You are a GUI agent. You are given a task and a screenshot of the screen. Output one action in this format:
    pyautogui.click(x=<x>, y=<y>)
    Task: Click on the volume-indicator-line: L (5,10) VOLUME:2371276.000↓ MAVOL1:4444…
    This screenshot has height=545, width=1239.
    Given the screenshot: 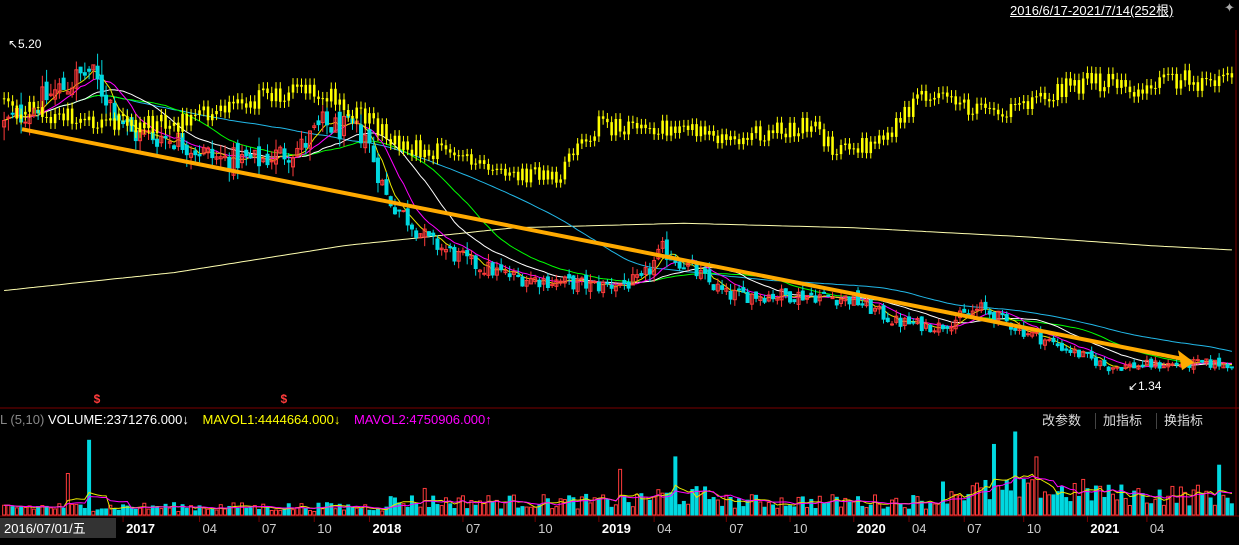 What is the action you would take?
    pyautogui.click(x=246, y=419)
    